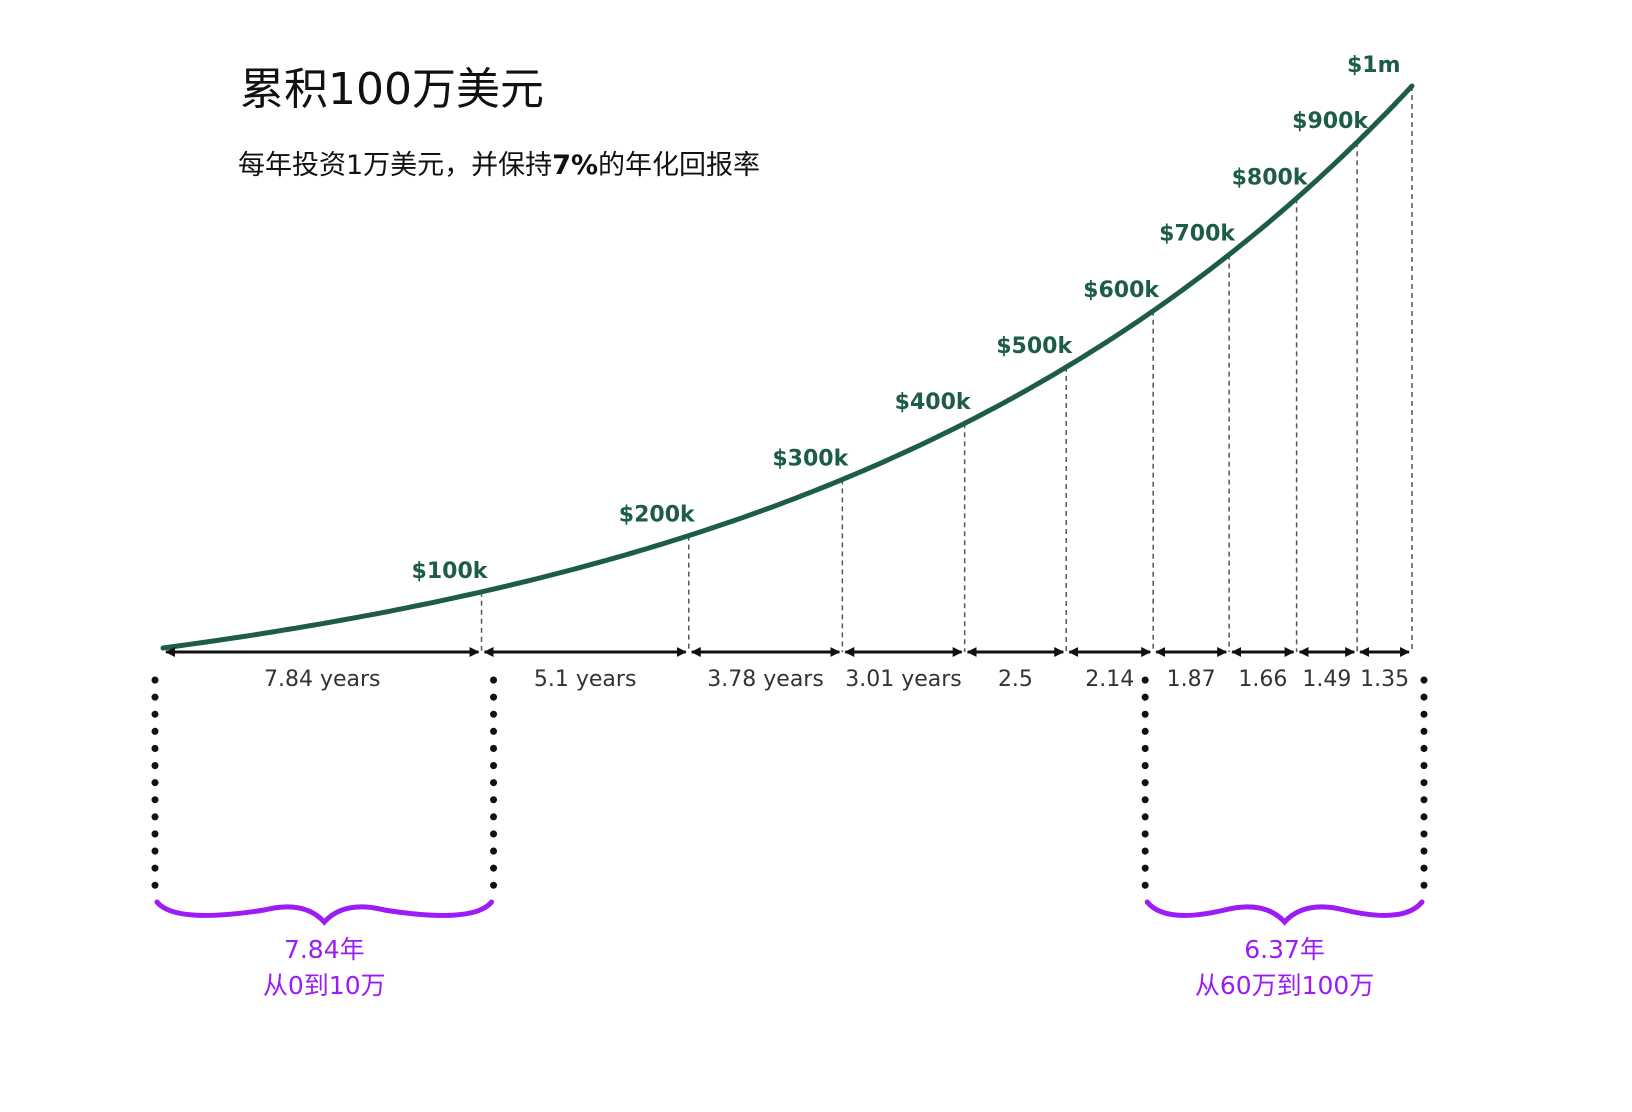 This screenshot has width=1632, height=1112. What do you see at coordinates (933, 402) in the screenshot?
I see `milestone-label: $400k` at bounding box center [933, 402].